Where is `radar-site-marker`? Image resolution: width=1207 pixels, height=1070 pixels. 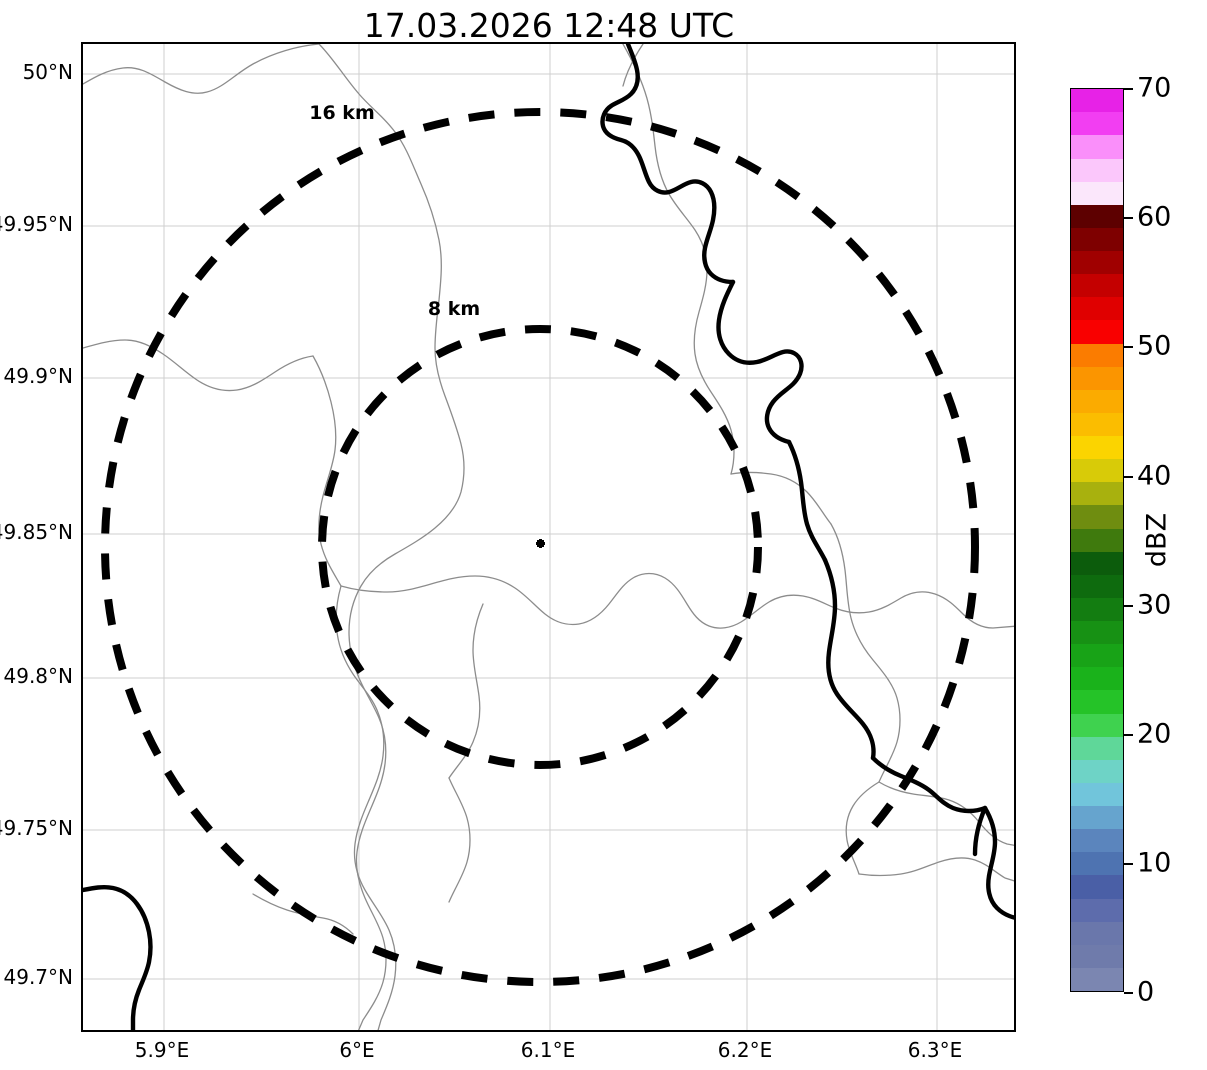
radar-site-marker is located at coordinates (540, 543).